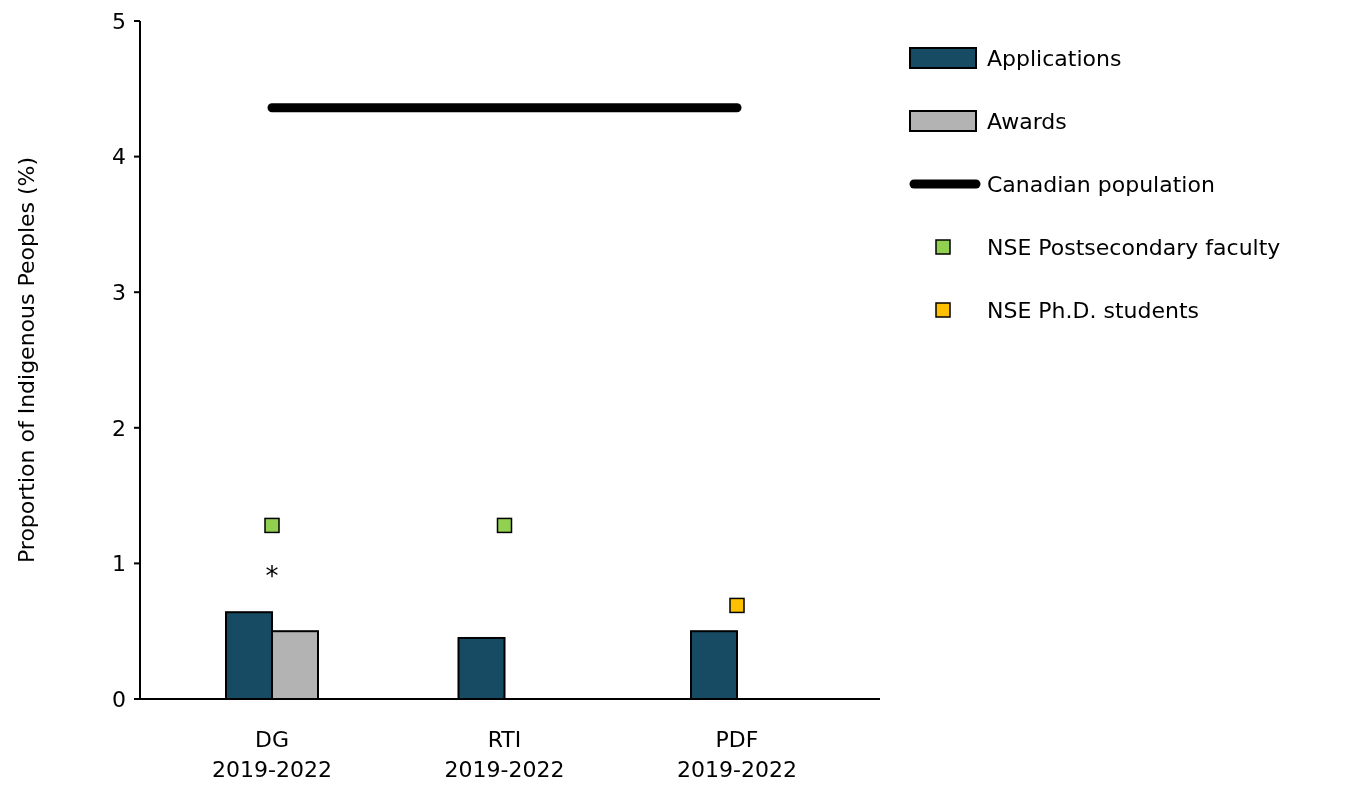 This screenshot has width=1346, height=805. I want to click on legend-label: Awards, so click(1027, 121).